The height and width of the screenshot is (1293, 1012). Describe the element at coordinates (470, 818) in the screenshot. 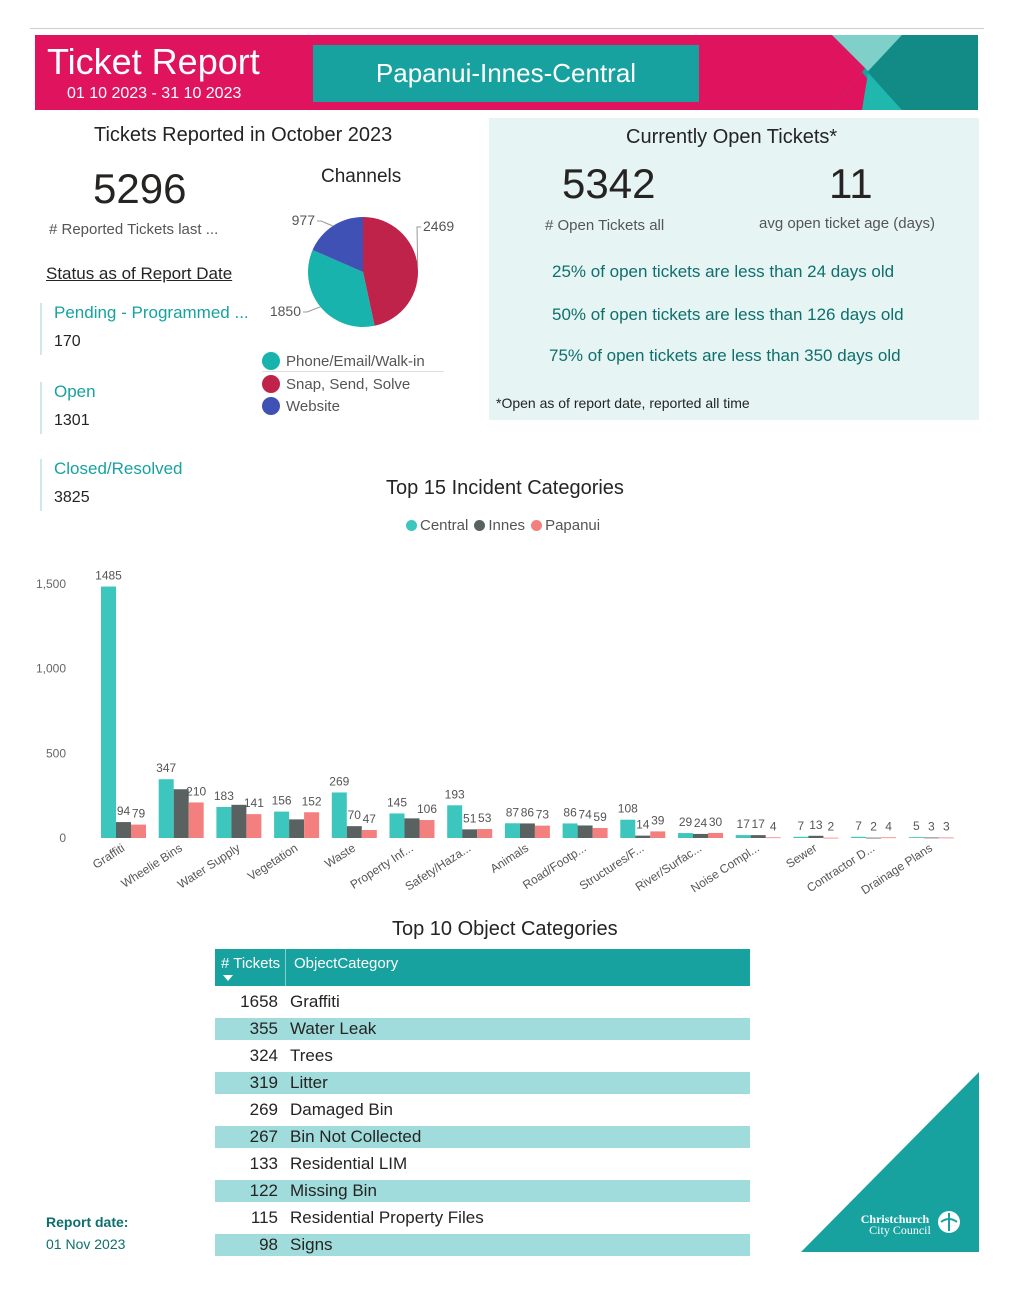

I see `bar-data-label: 51` at that location.